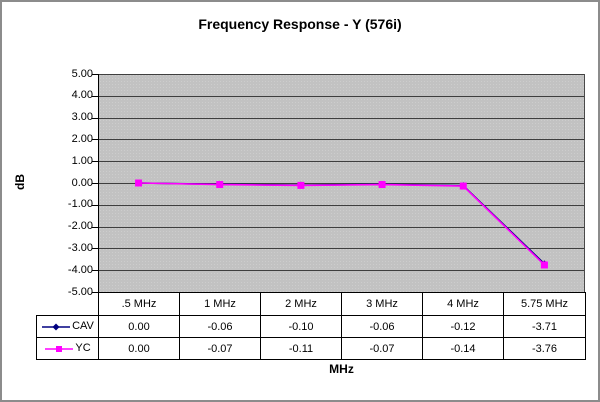 The width and height of the screenshot is (600, 402). I want to click on legend-key-cav: CAV, so click(67, 326).